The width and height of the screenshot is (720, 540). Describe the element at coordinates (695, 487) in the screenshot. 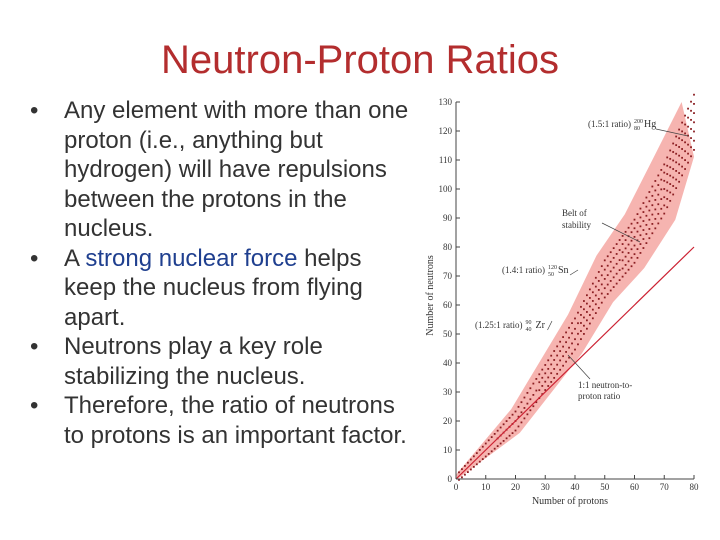

I see `x-tick-label: 80` at that location.